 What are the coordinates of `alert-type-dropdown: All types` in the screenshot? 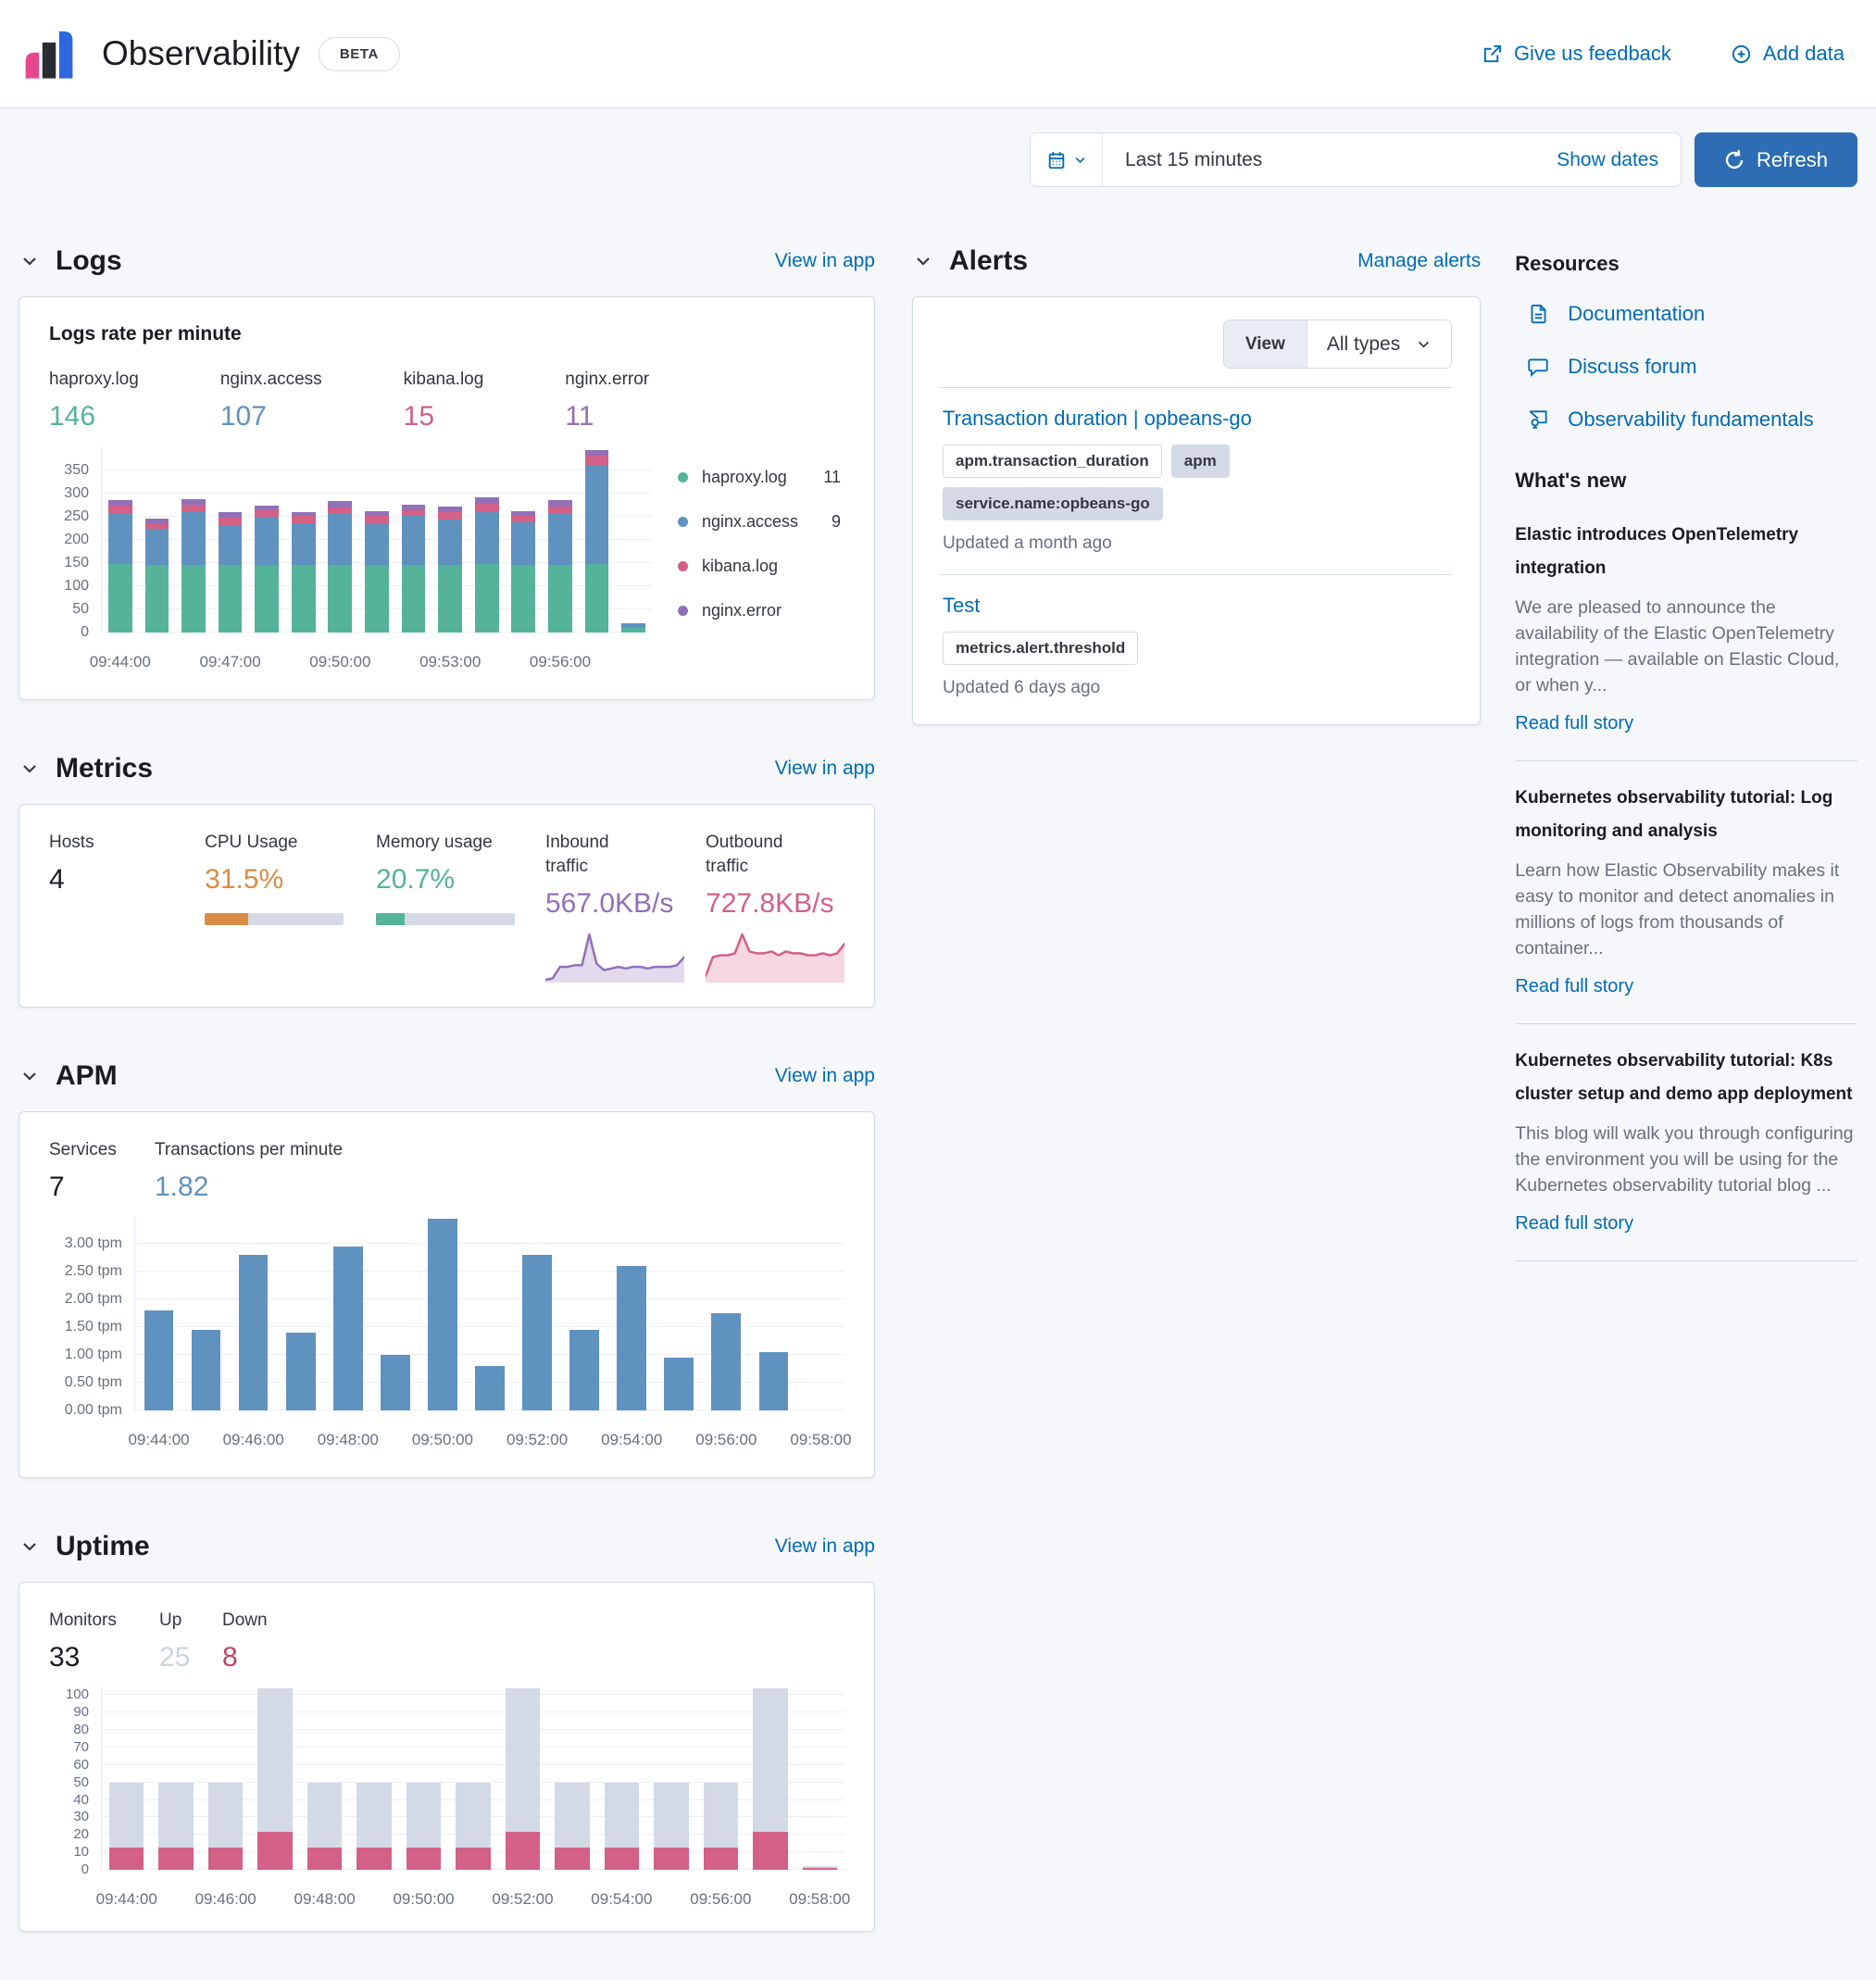 It's located at (1379, 344).